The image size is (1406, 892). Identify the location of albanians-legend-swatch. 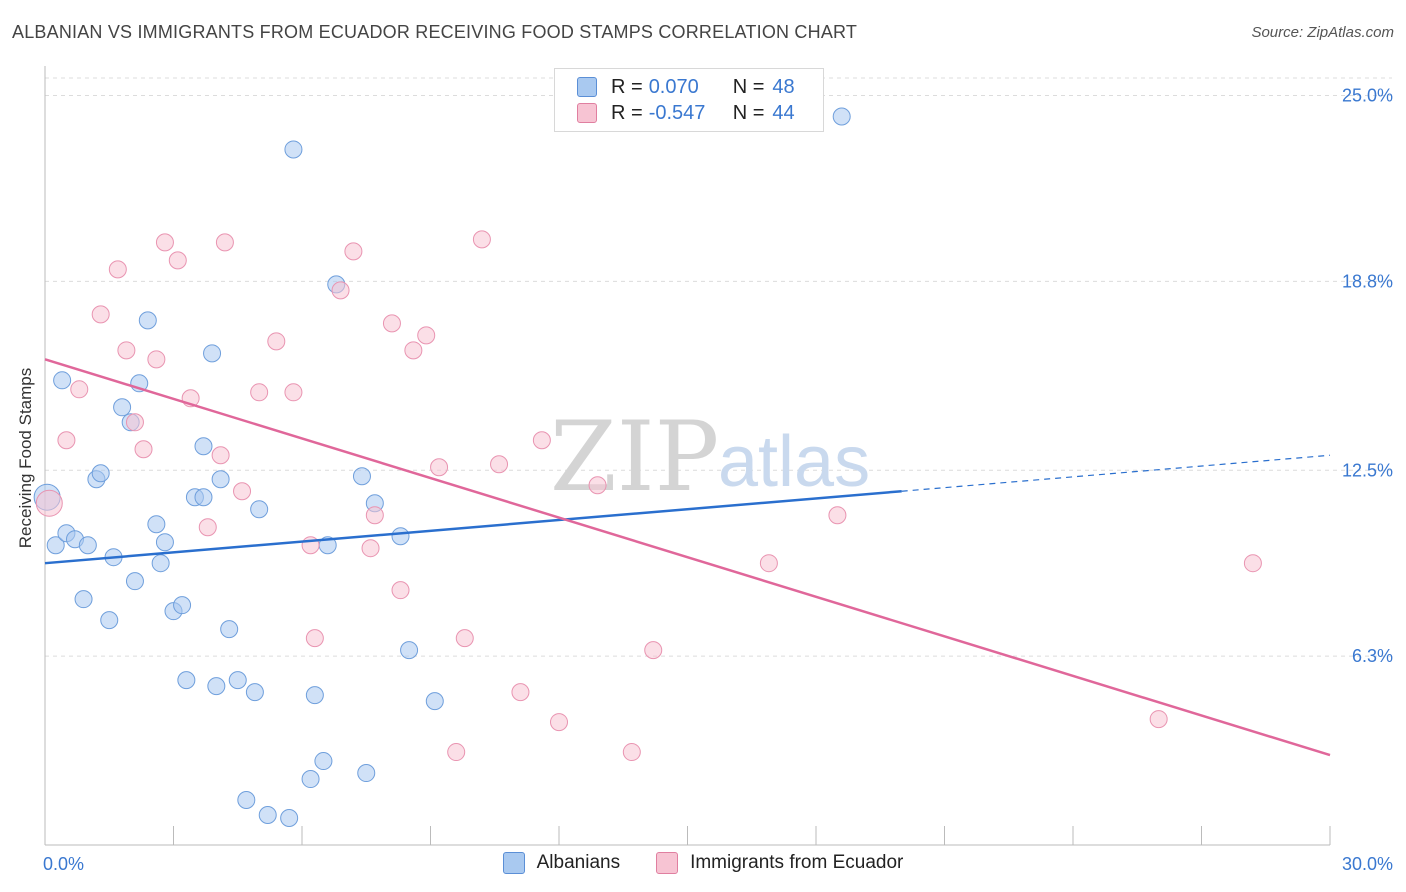
(513, 863).